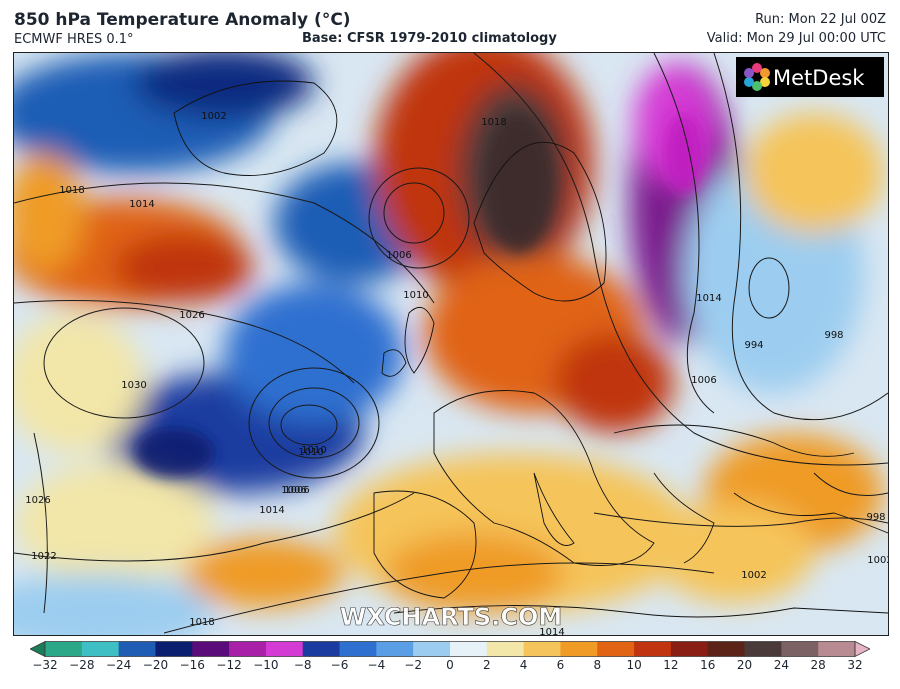  I want to click on colorbar-tick-label: 28, so click(818, 665).